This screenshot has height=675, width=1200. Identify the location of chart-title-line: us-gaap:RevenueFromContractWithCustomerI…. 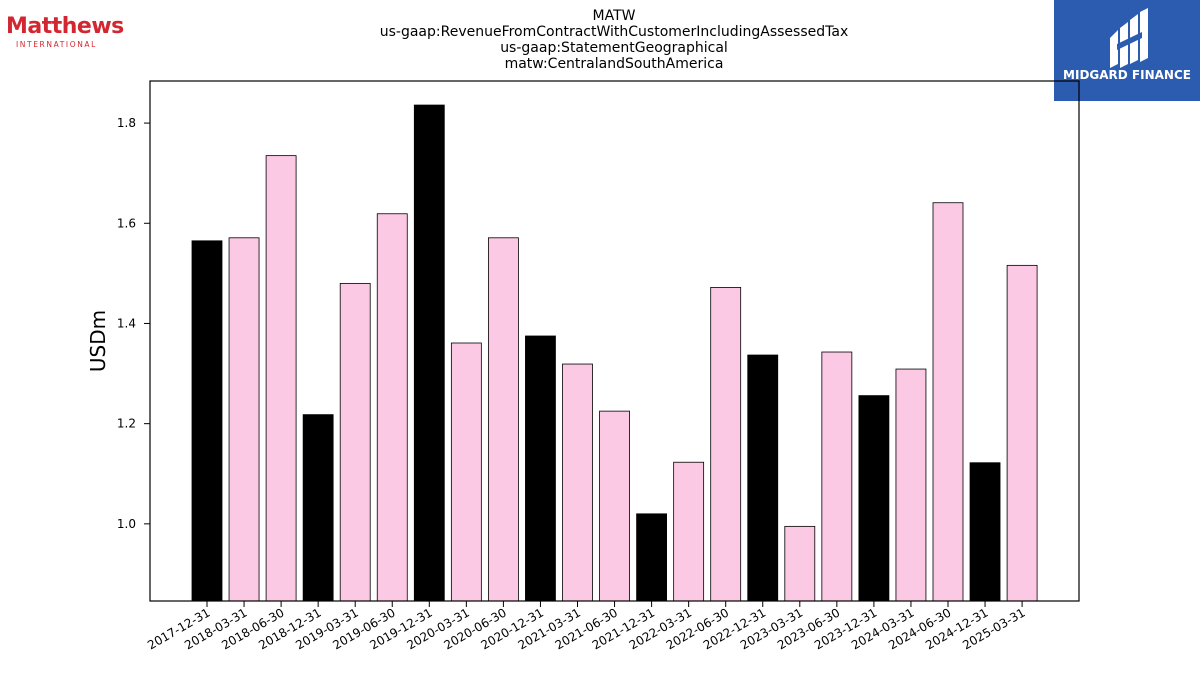
(614, 32).